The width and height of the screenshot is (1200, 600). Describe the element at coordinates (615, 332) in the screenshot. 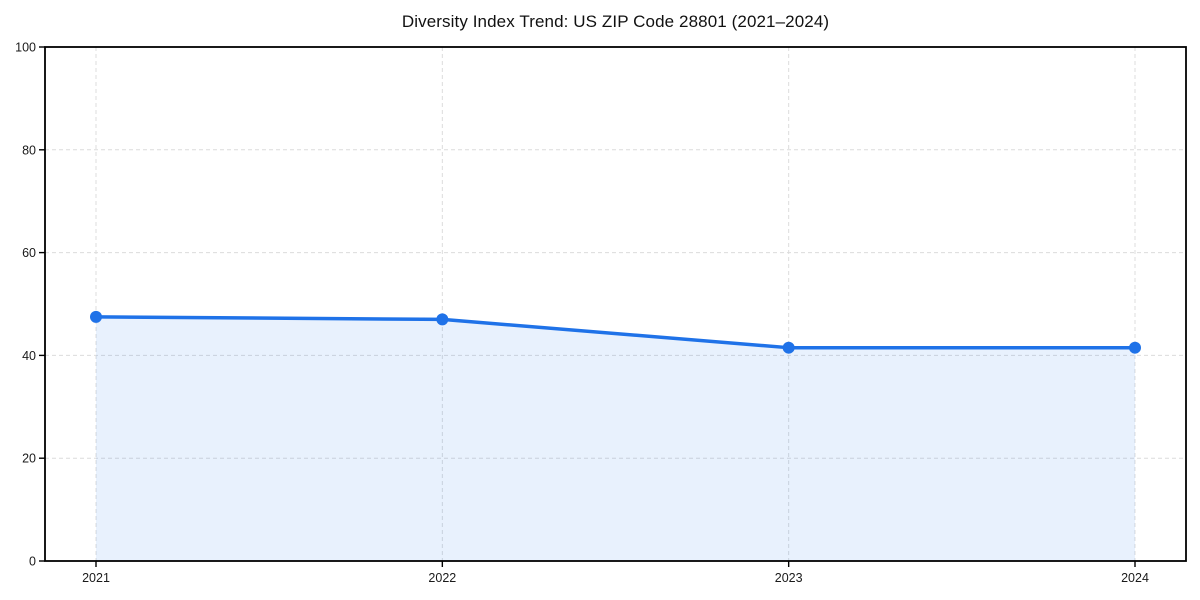

I see `trend-line` at that location.